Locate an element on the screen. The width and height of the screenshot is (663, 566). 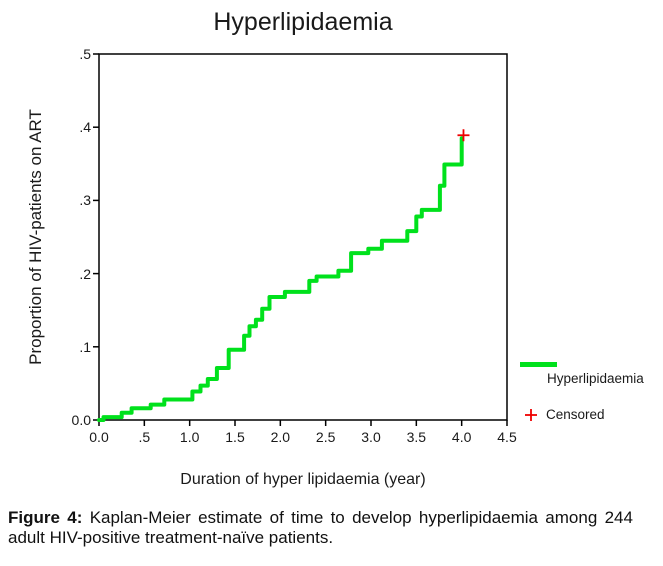
y-tick-label: .2 is located at coordinates (85, 273).